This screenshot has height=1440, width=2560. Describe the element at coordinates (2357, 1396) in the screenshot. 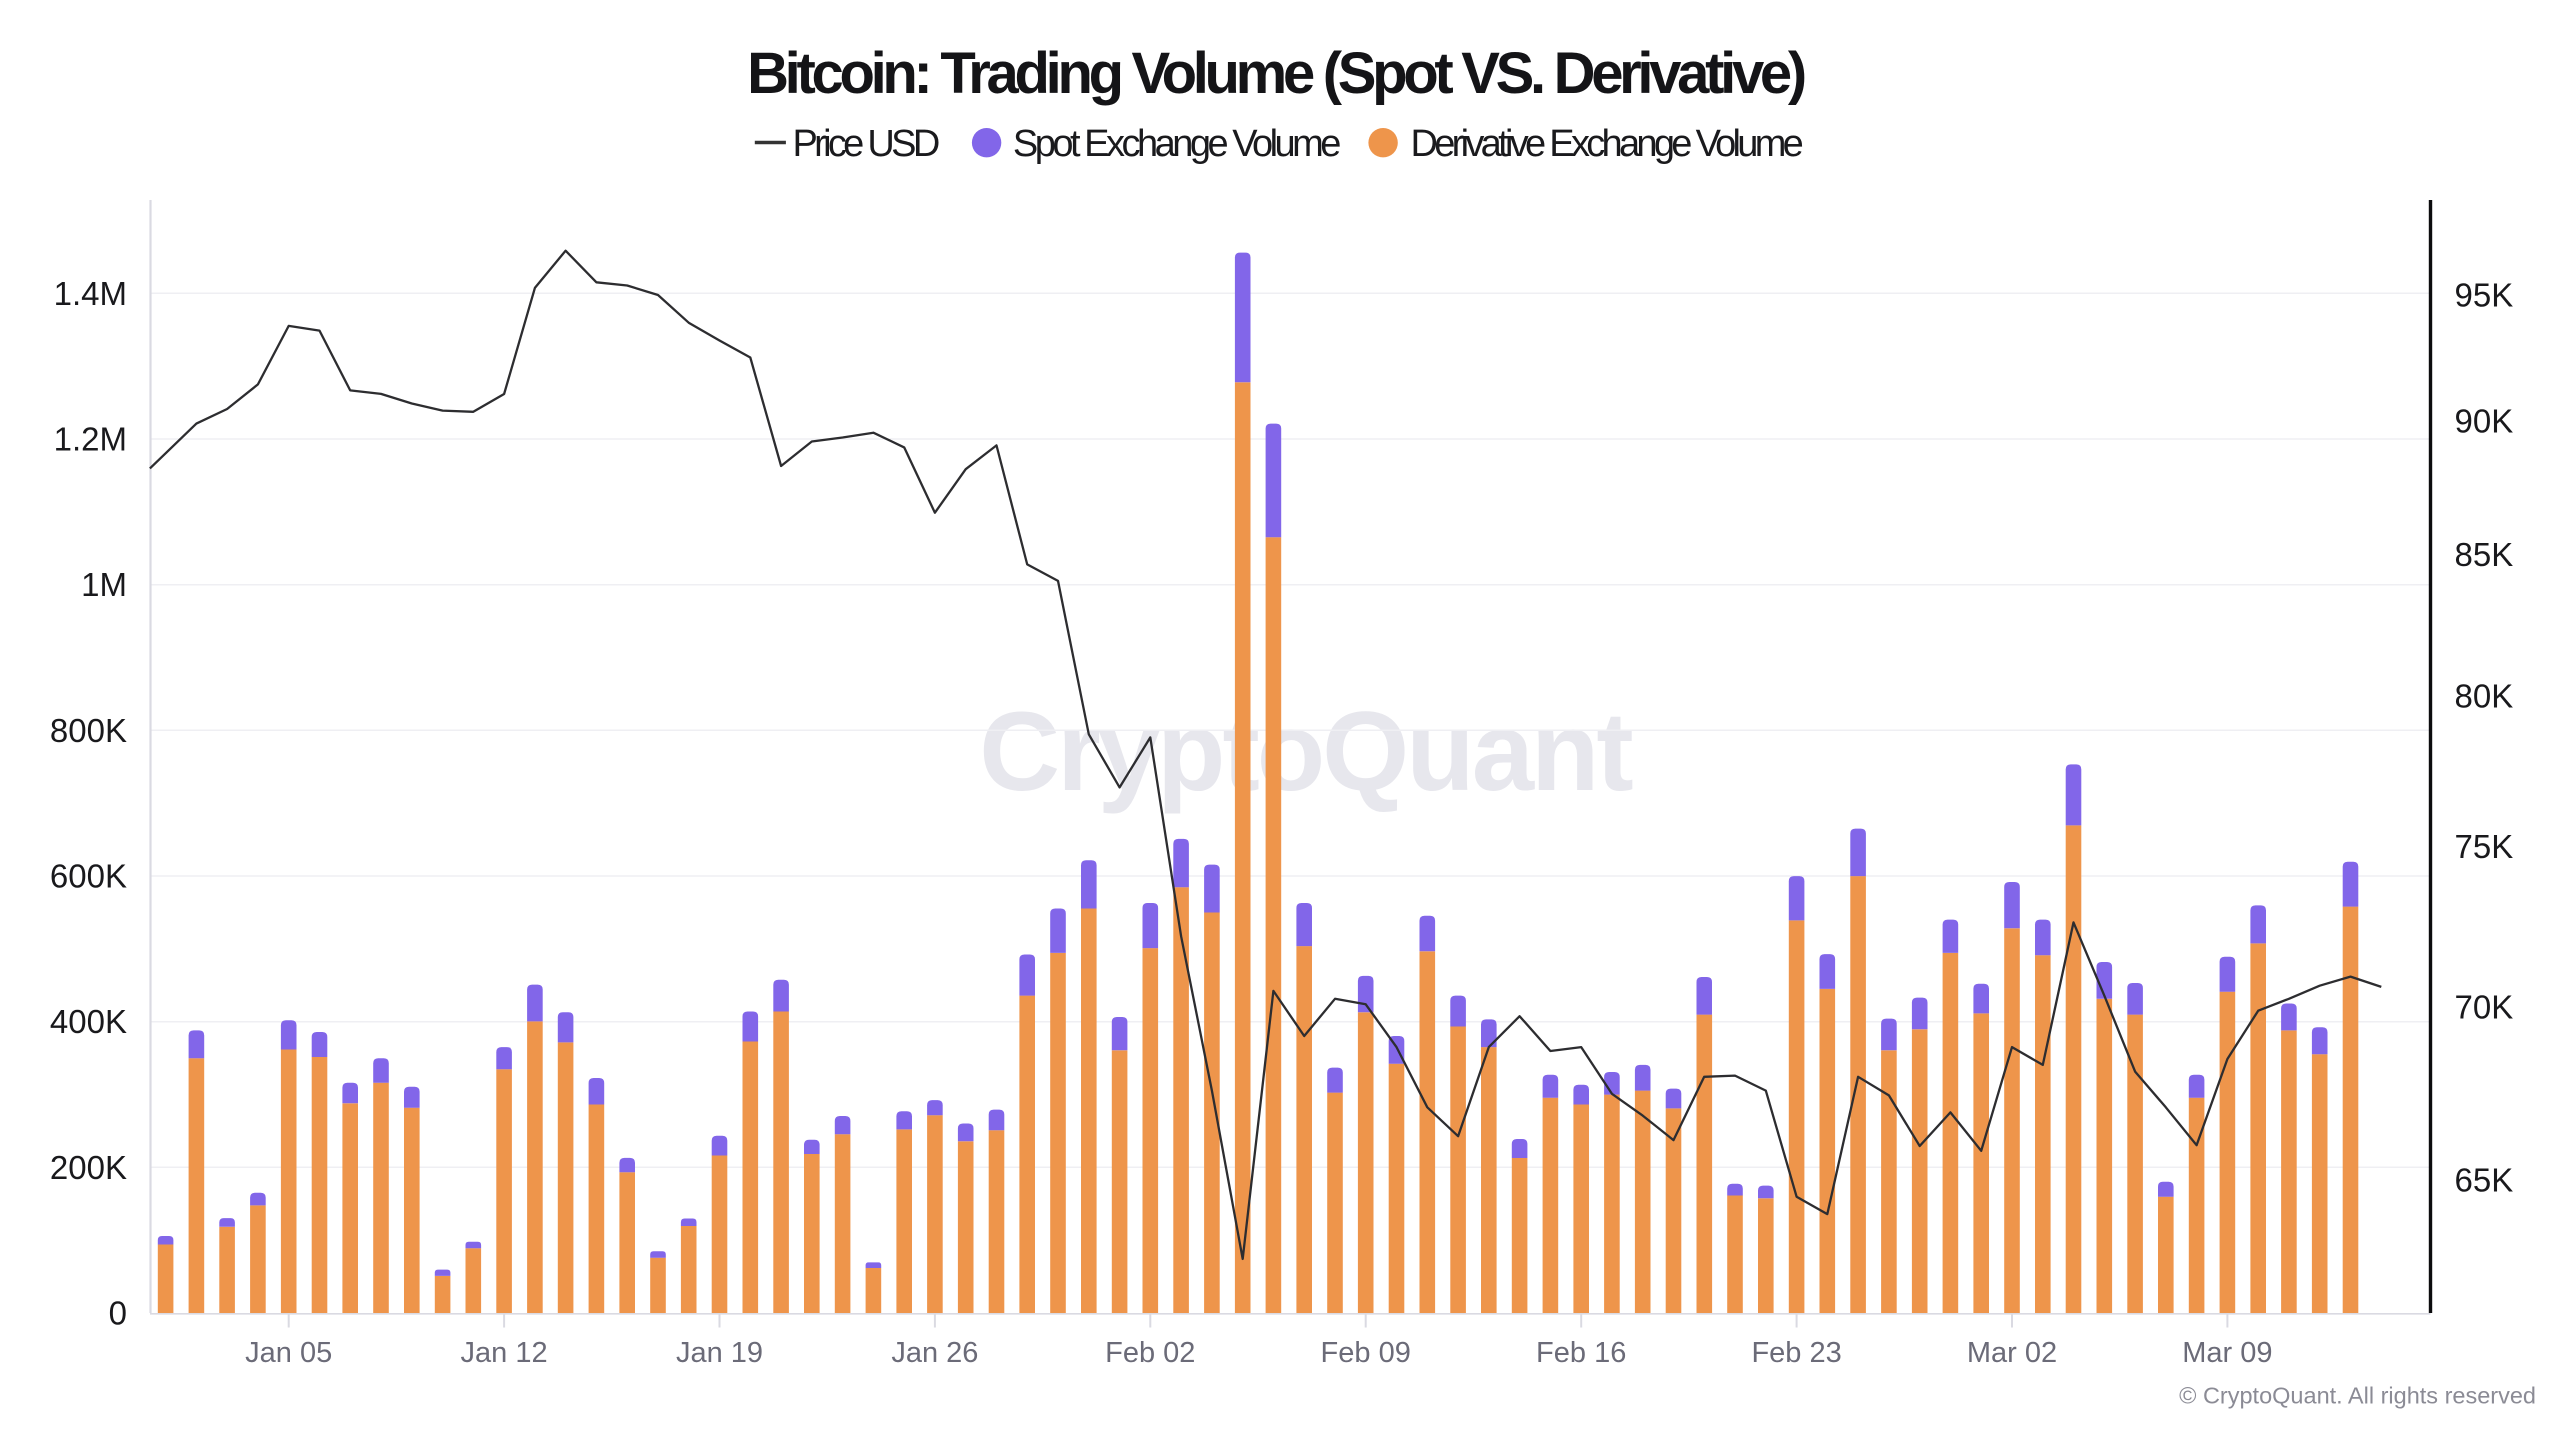

I see `svg-text:© CryptoQuant. All rights rese: © CryptoQuant. All rights reserved` at that location.